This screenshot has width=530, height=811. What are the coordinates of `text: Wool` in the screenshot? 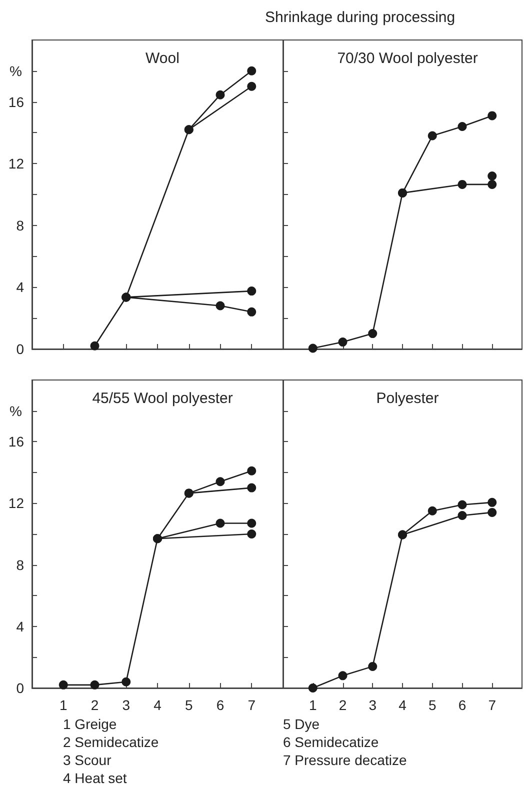 It's located at (163, 58).